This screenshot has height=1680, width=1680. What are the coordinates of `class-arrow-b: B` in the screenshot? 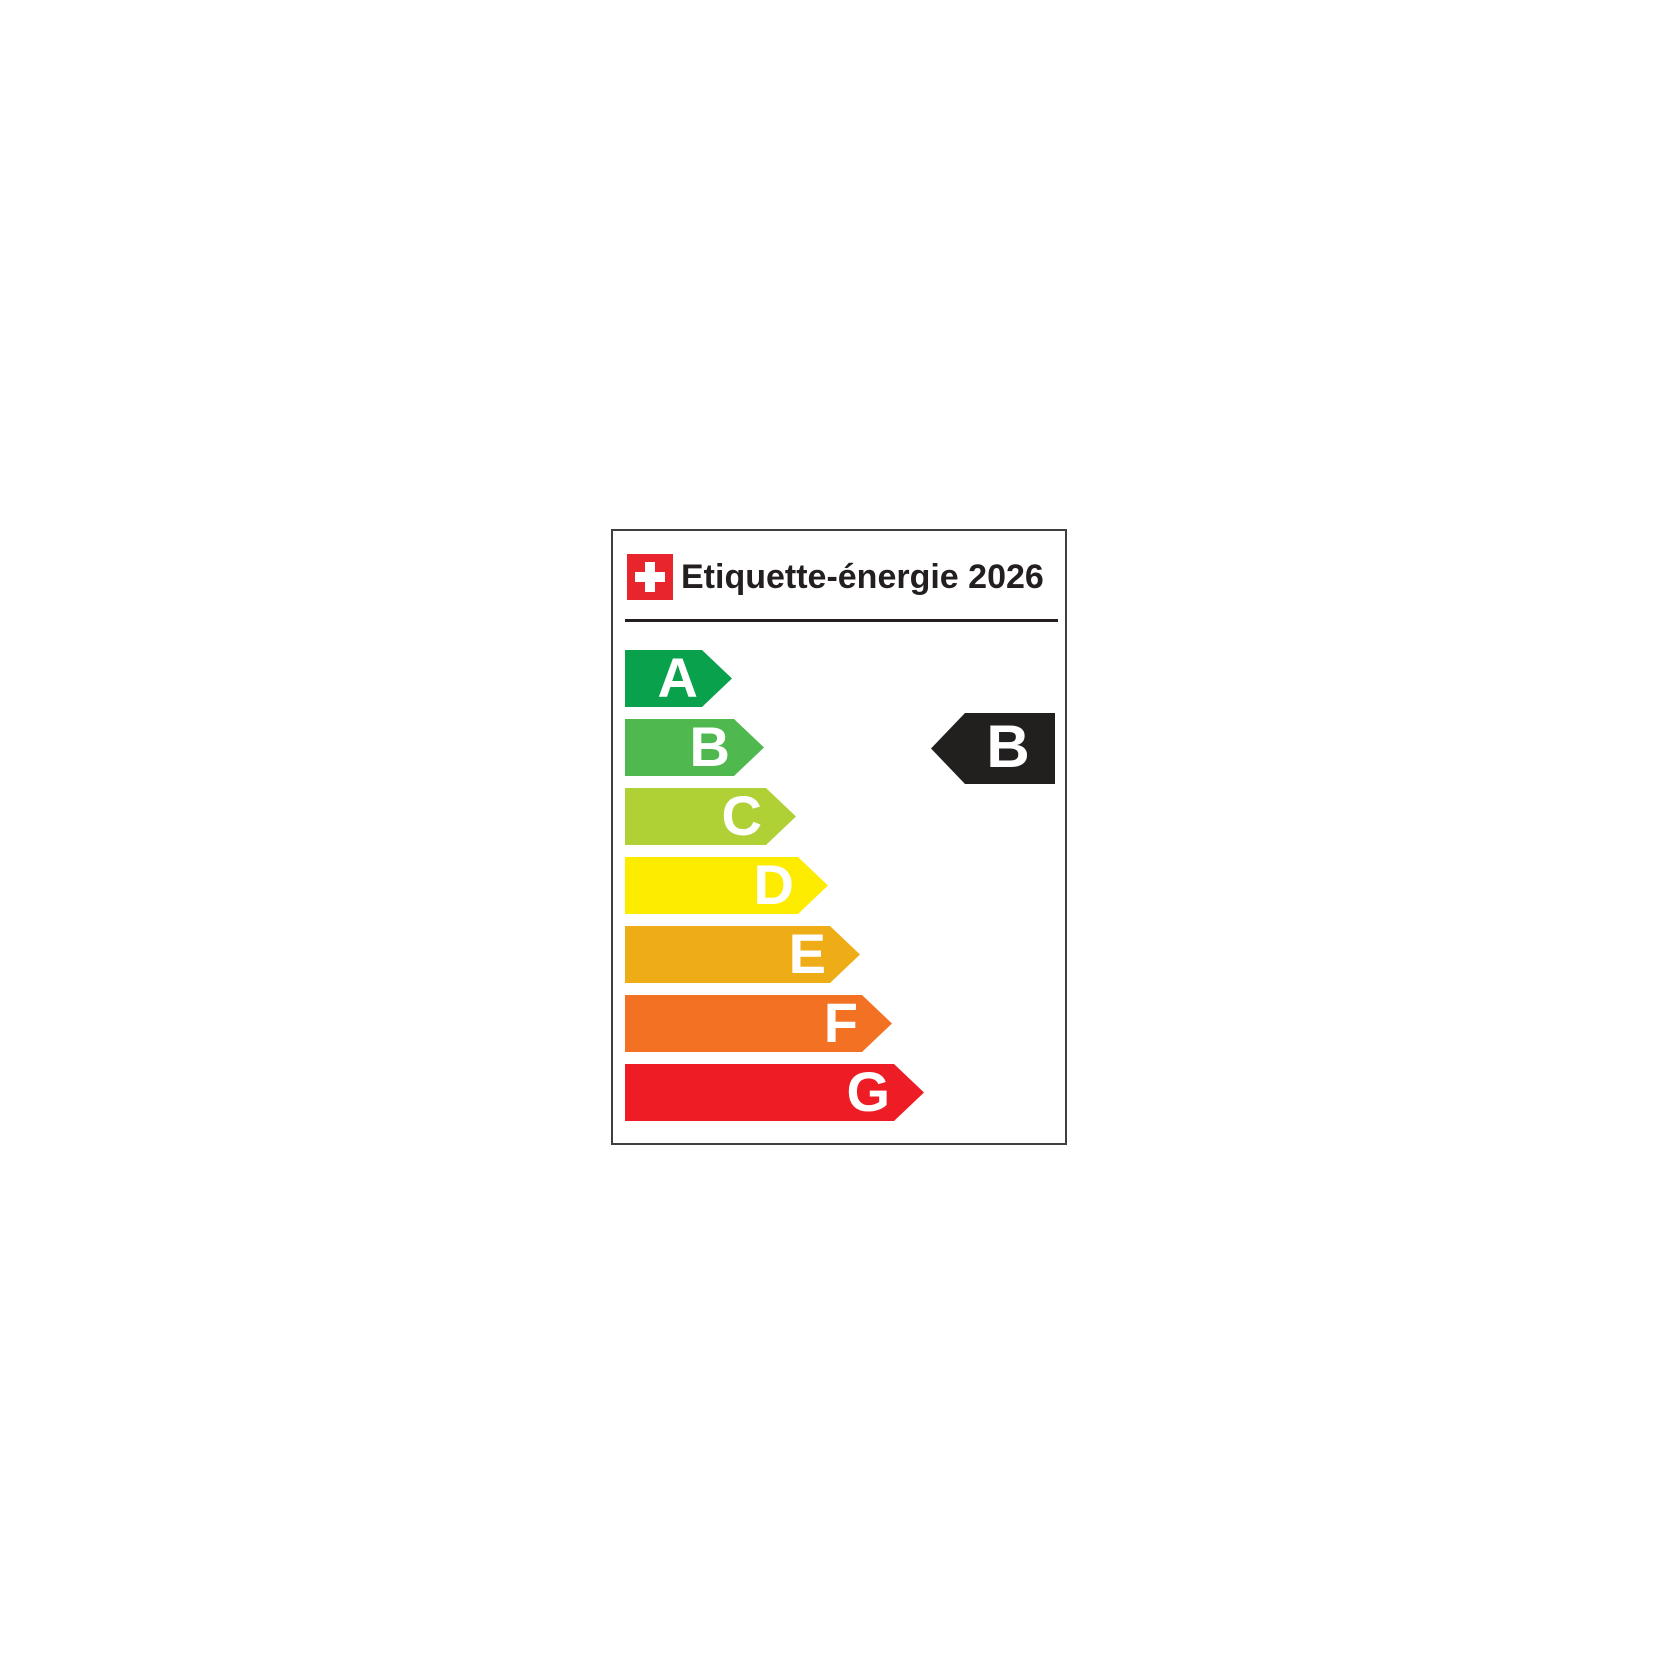 It's located at (694, 747).